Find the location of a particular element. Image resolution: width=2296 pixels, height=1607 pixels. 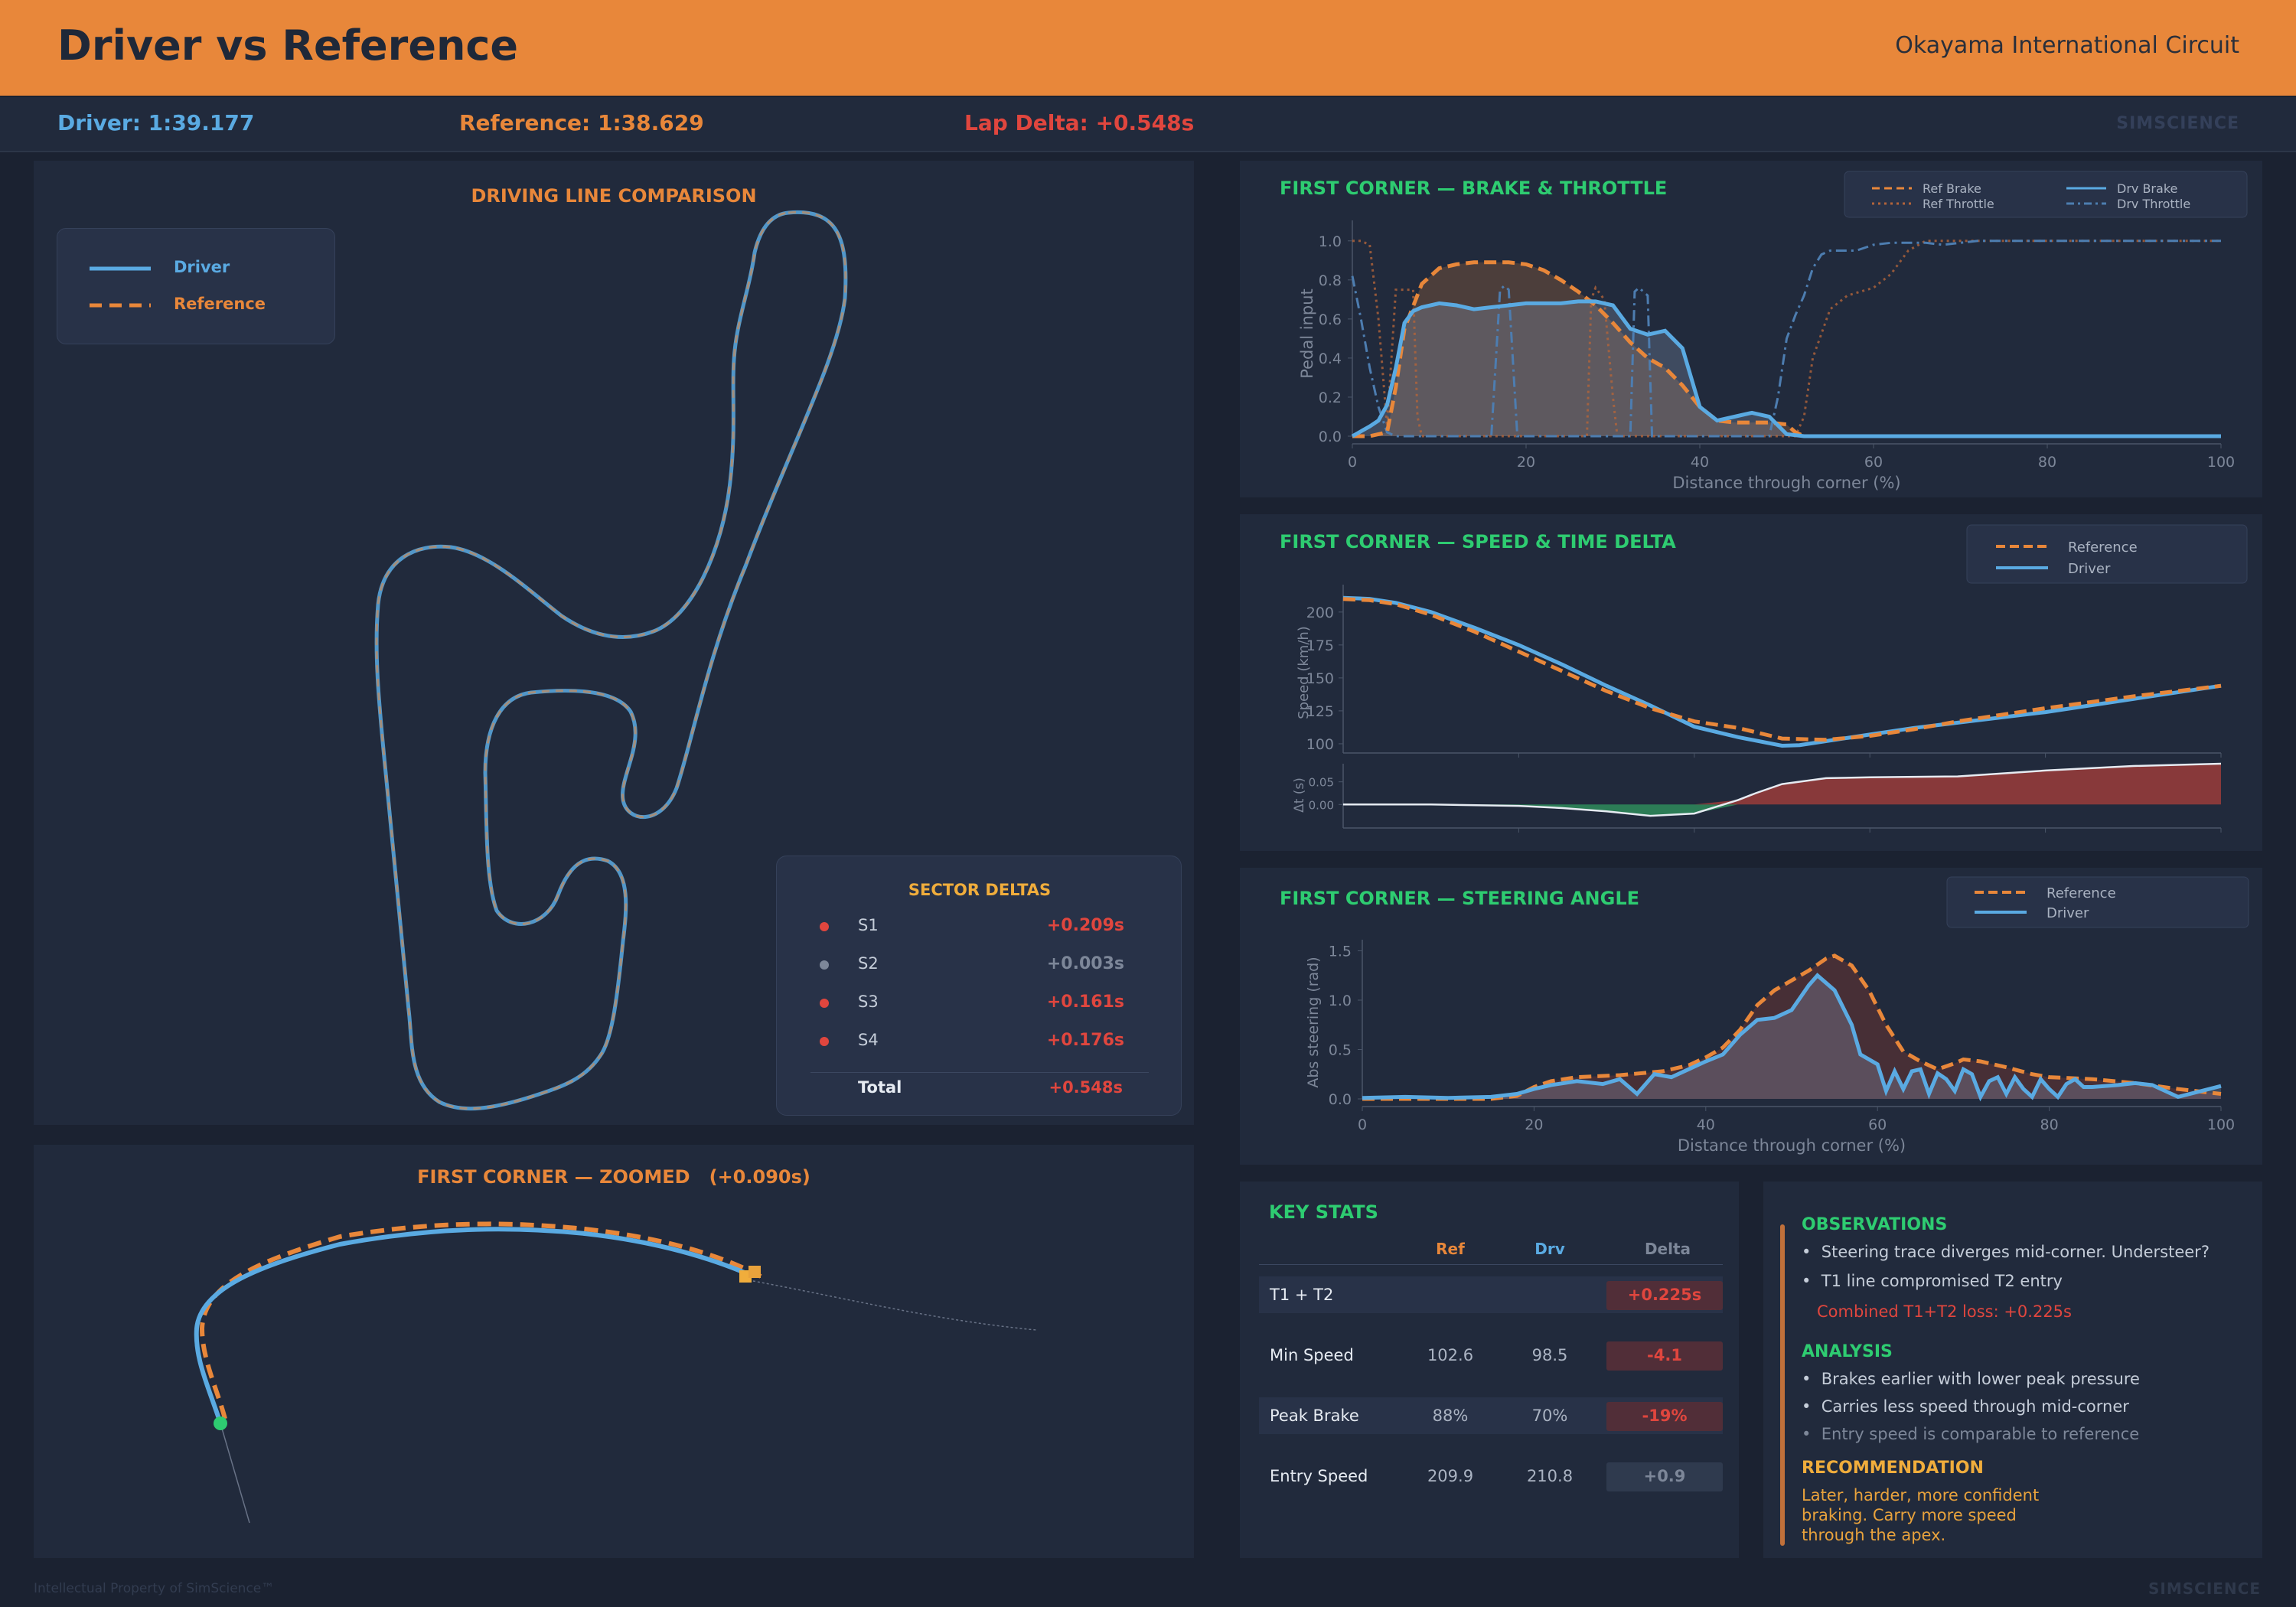

stat-label: Entry Speed is located at coordinates (1319, 1476).